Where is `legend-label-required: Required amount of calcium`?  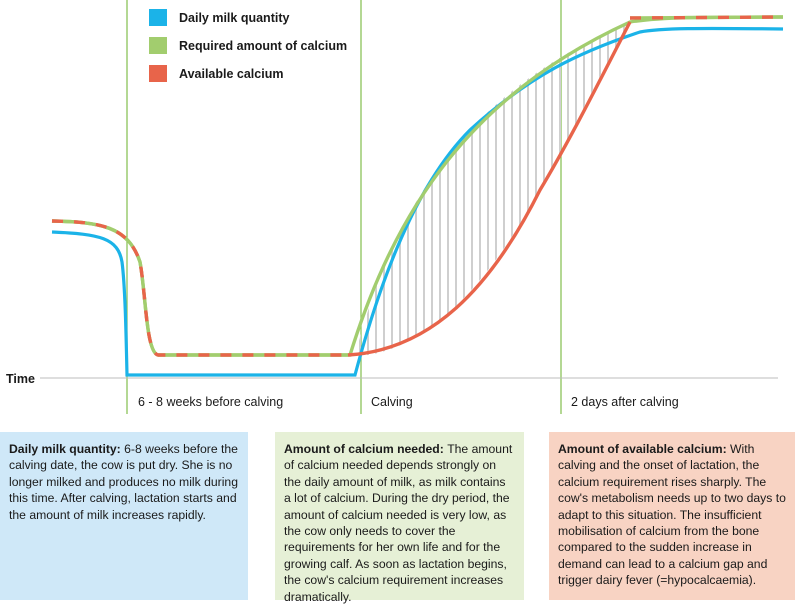 legend-label-required: Required amount of calcium is located at coordinates (263, 46).